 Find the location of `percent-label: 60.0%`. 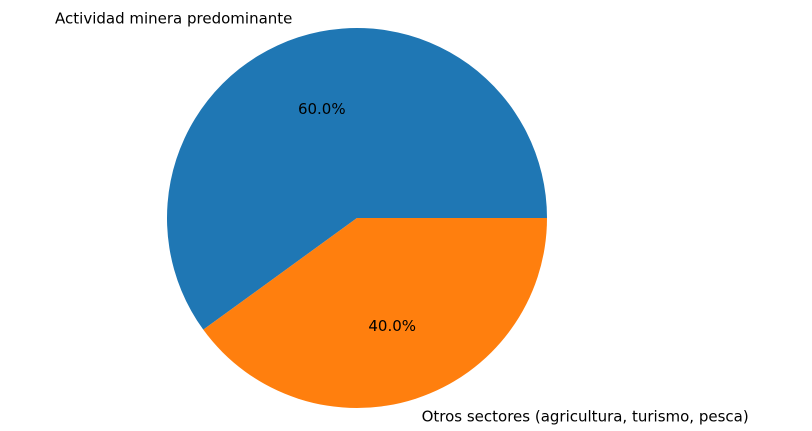

percent-label: 60.0% is located at coordinates (322, 109).